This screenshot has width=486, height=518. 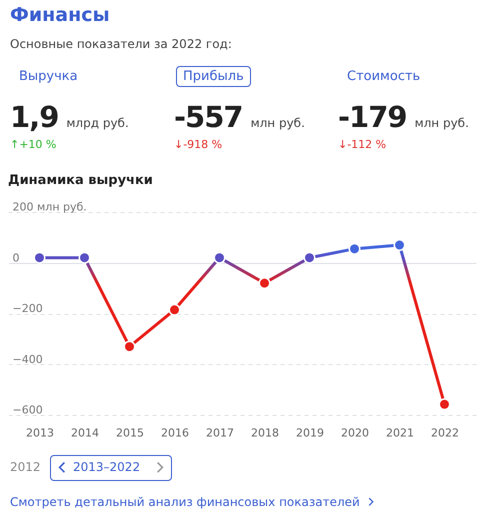 What do you see at coordinates (362, 144) in the screenshot?
I see `text: ↓-112 %` at bounding box center [362, 144].